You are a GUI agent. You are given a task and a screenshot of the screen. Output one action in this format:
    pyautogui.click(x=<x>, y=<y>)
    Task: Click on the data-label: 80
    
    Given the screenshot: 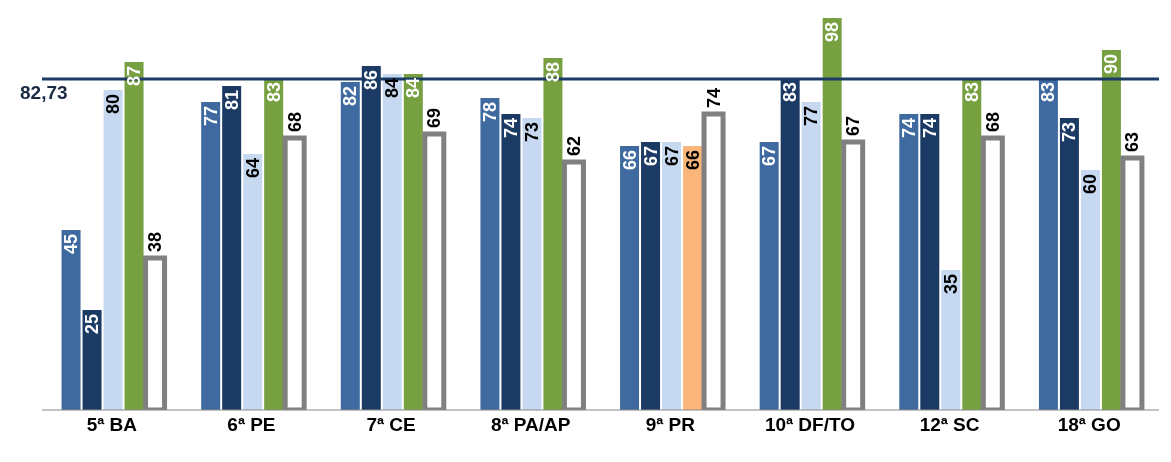 What is the action you would take?
    pyautogui.click(x=113, y=104)
    